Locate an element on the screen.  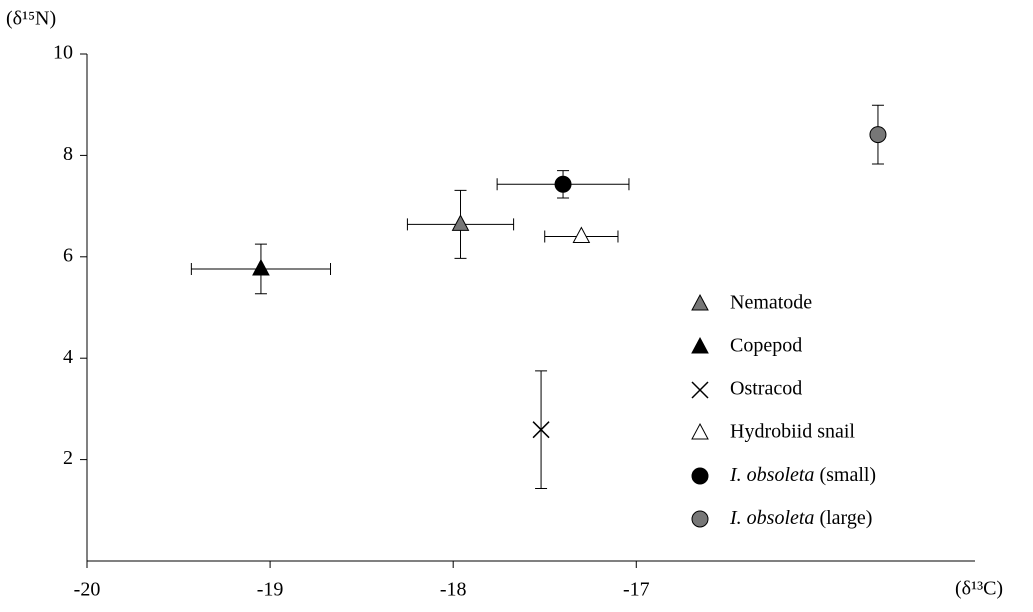
y-tick-label: 4 is located at coordinates (68, 357).